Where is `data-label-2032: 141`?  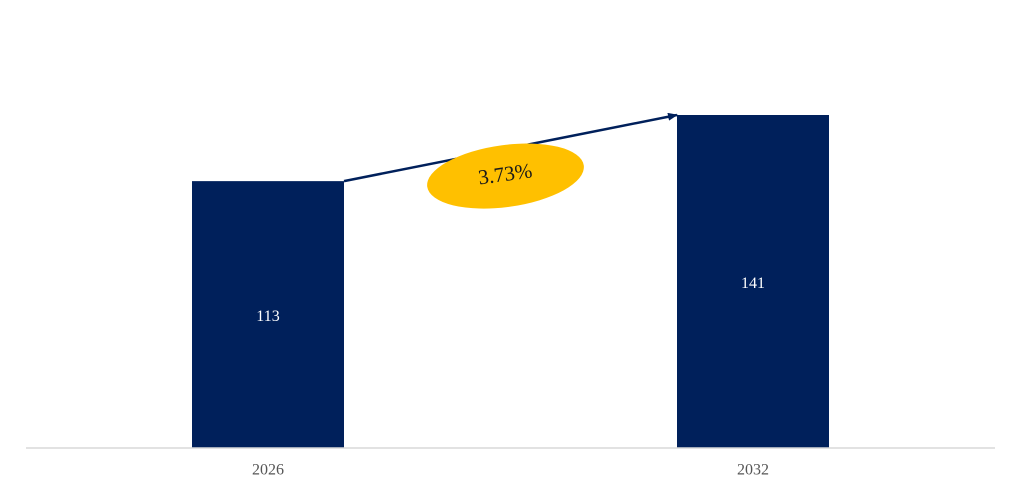
data-label-2032: 141 is located at coordinates (753, 283).